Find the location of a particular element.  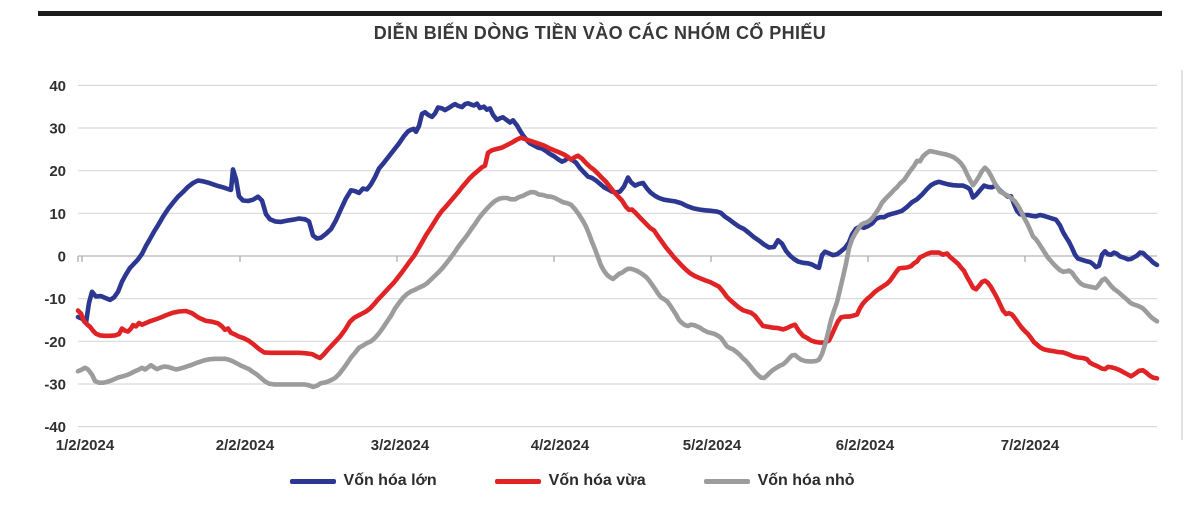

legend-label-large-cap: Vốn hóa lớn is located at coordinates (390, 480).